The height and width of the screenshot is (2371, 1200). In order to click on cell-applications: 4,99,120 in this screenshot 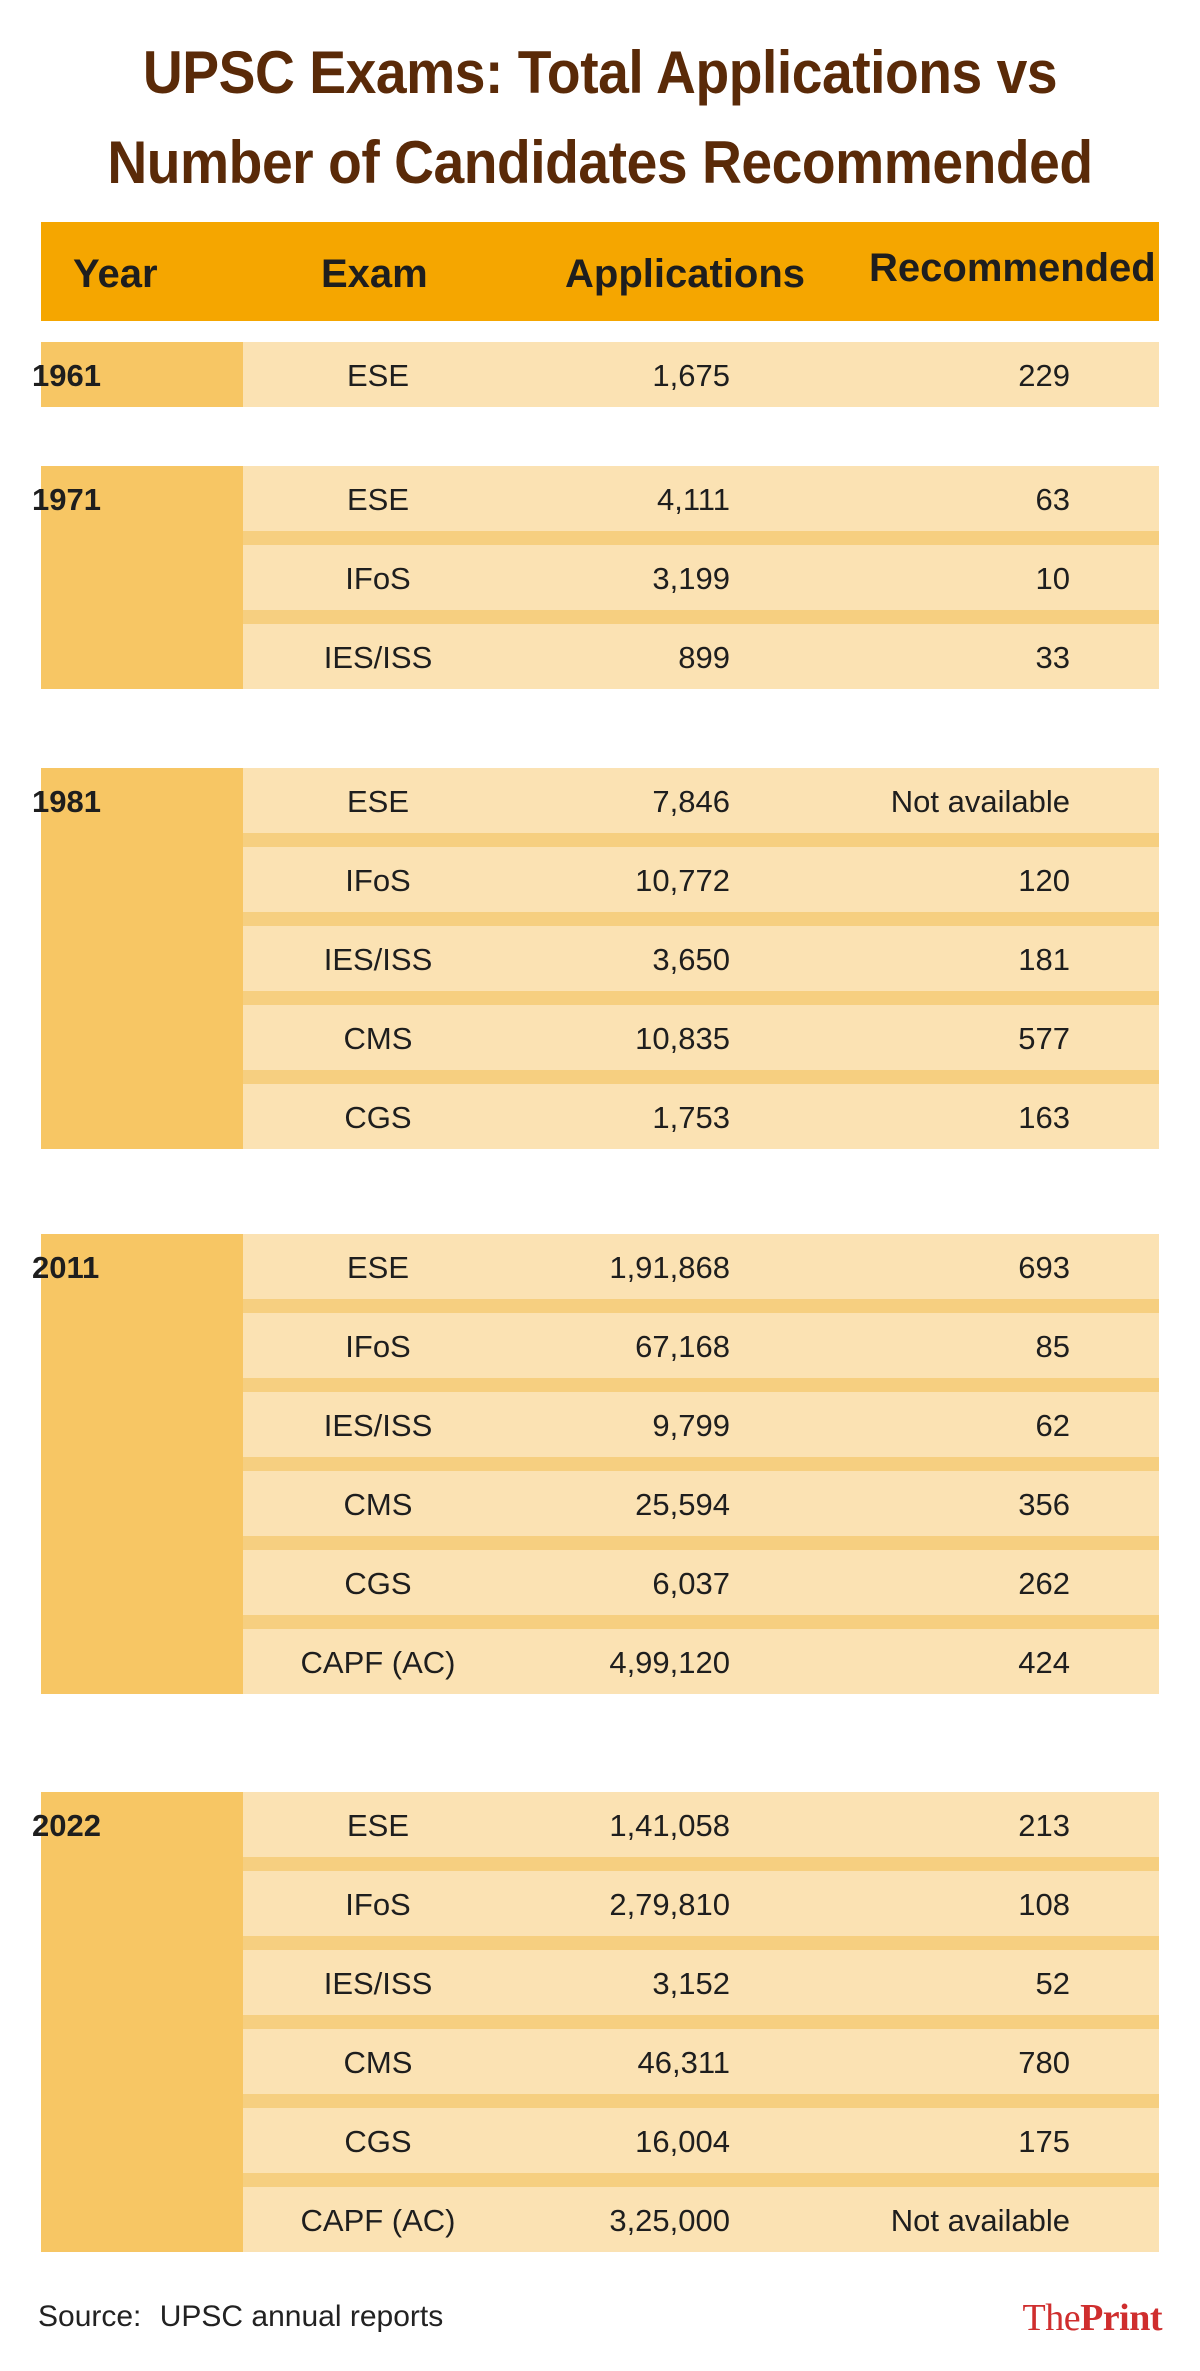, I will do `click(669, 1662)`.